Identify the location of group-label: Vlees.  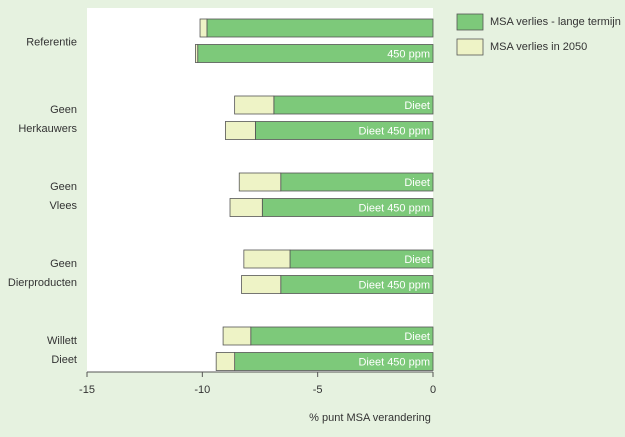
(63, 206).